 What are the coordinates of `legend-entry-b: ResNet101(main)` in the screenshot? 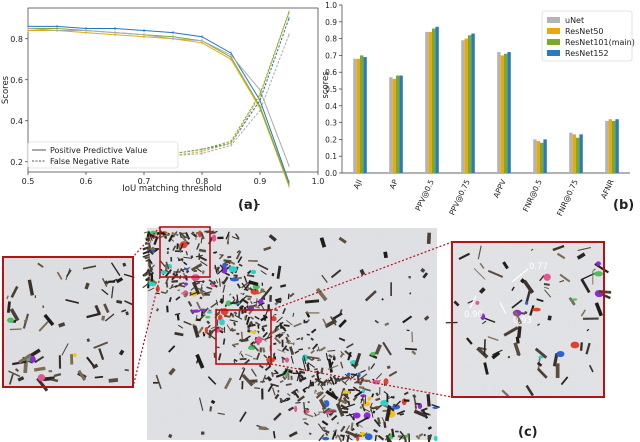 It's located at (600, 42).